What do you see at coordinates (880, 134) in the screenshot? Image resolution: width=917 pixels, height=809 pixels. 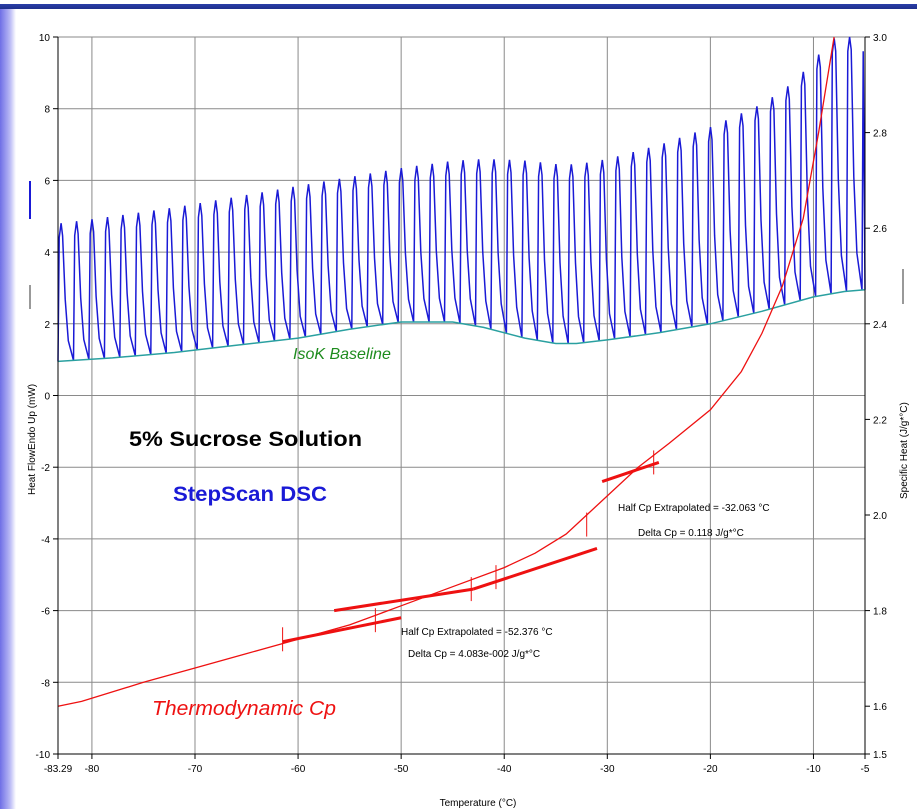 I see `y-right-tick-label: 2.8` at bounding box center [880, 134].